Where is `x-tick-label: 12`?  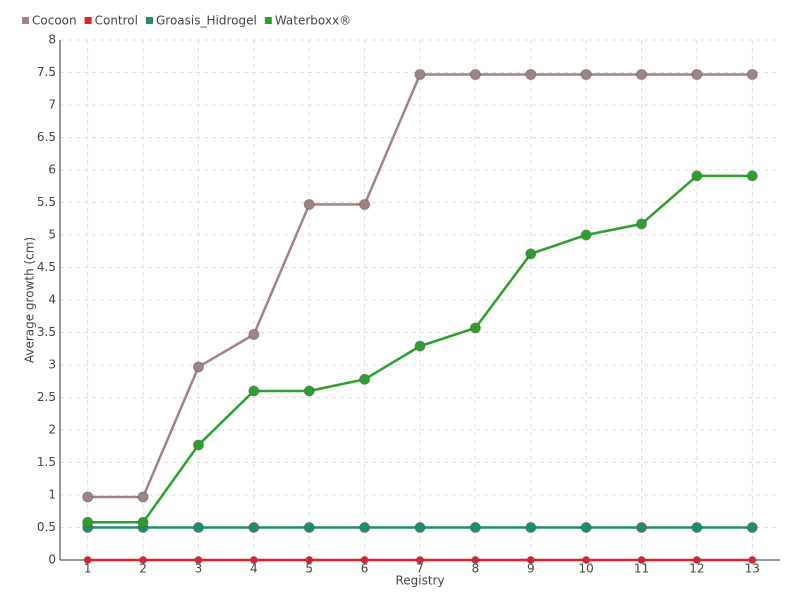 x-tick-label: 12 is located at coordinates (696, 569).